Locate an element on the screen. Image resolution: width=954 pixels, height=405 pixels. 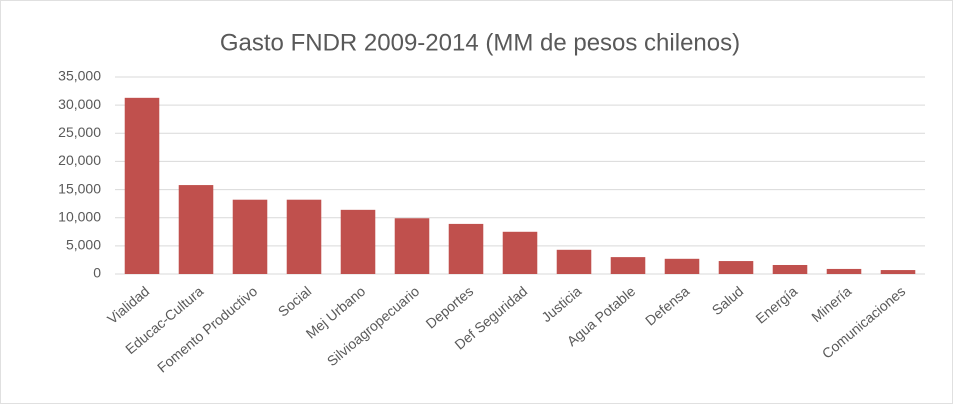
y-tick-label: 30,000 is located at coordinates (79, 104).